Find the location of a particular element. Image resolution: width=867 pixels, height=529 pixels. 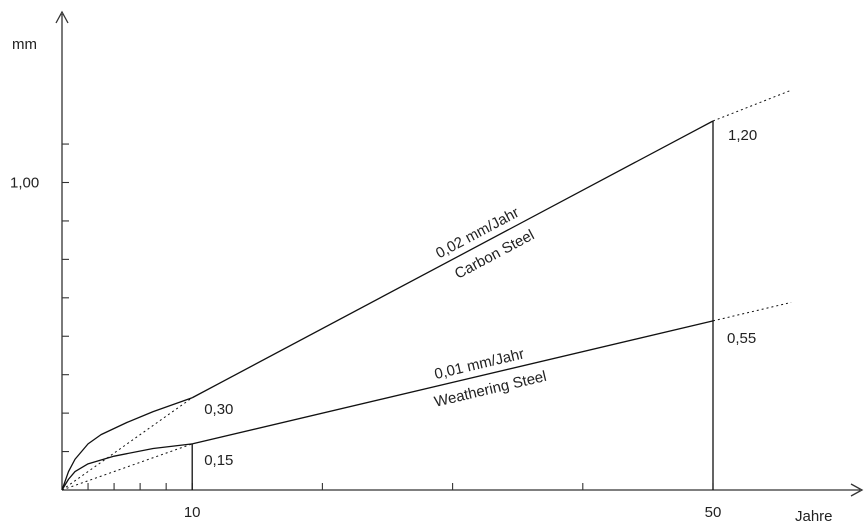

weathering-curve-line is located at coordinates (127, 467).